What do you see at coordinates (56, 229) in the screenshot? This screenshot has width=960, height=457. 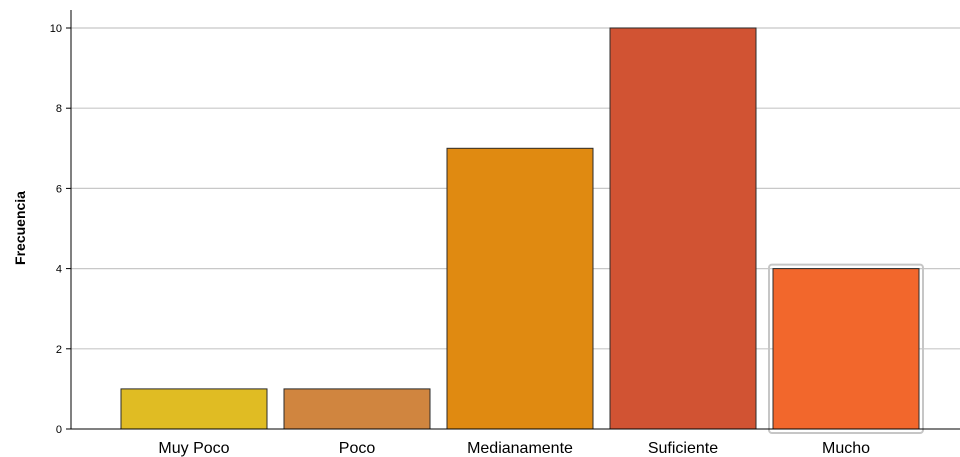 I see `y-tick-labels: 0 2 4 6 8 10` at bounding box center [56, 229].